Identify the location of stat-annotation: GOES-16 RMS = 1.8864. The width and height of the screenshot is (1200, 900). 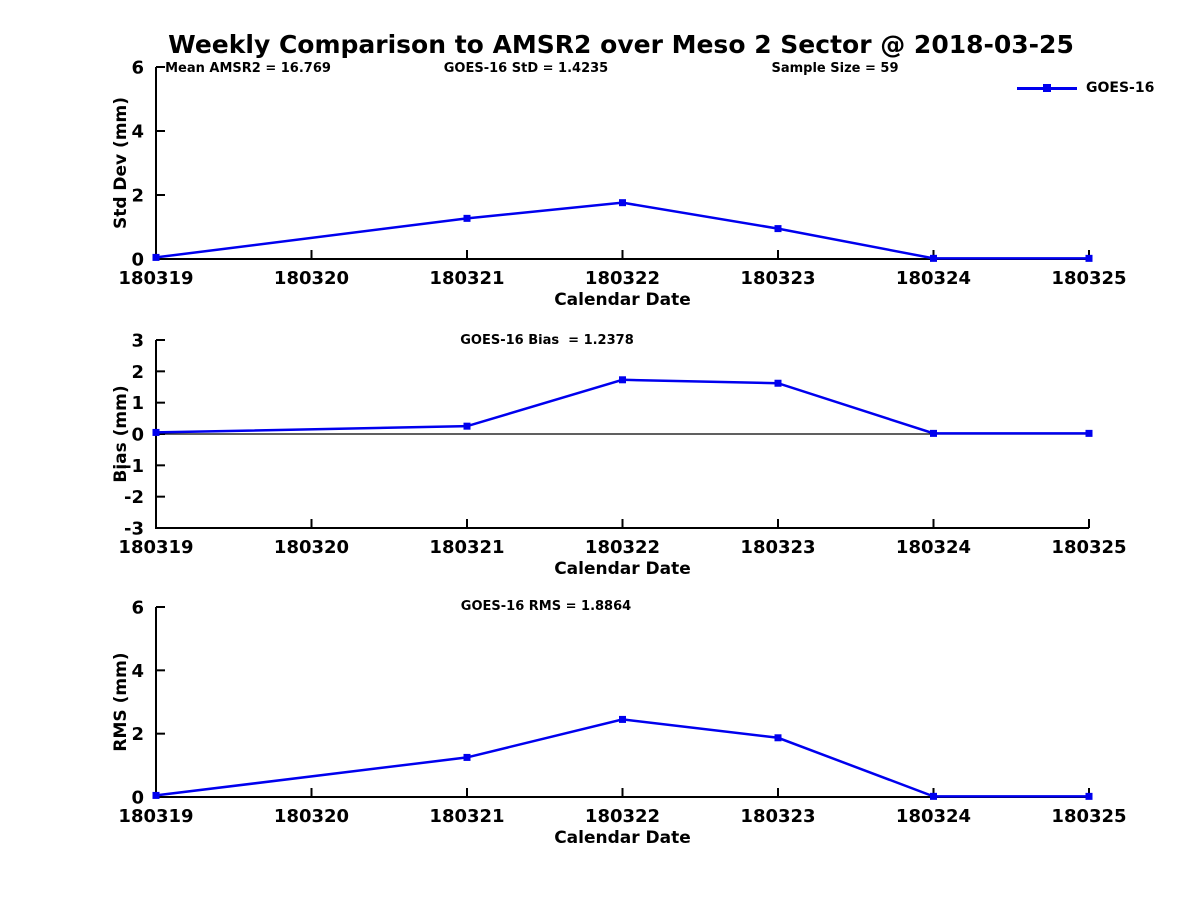
(546, 606).